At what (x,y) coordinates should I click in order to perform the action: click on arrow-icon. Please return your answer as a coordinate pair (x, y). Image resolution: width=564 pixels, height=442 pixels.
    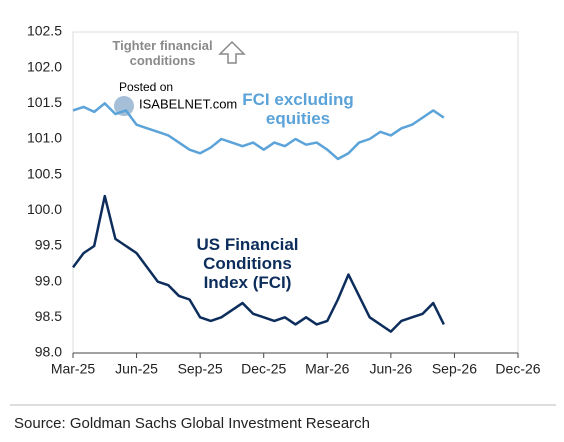
    Looking at the image, I should click on (232, 52).